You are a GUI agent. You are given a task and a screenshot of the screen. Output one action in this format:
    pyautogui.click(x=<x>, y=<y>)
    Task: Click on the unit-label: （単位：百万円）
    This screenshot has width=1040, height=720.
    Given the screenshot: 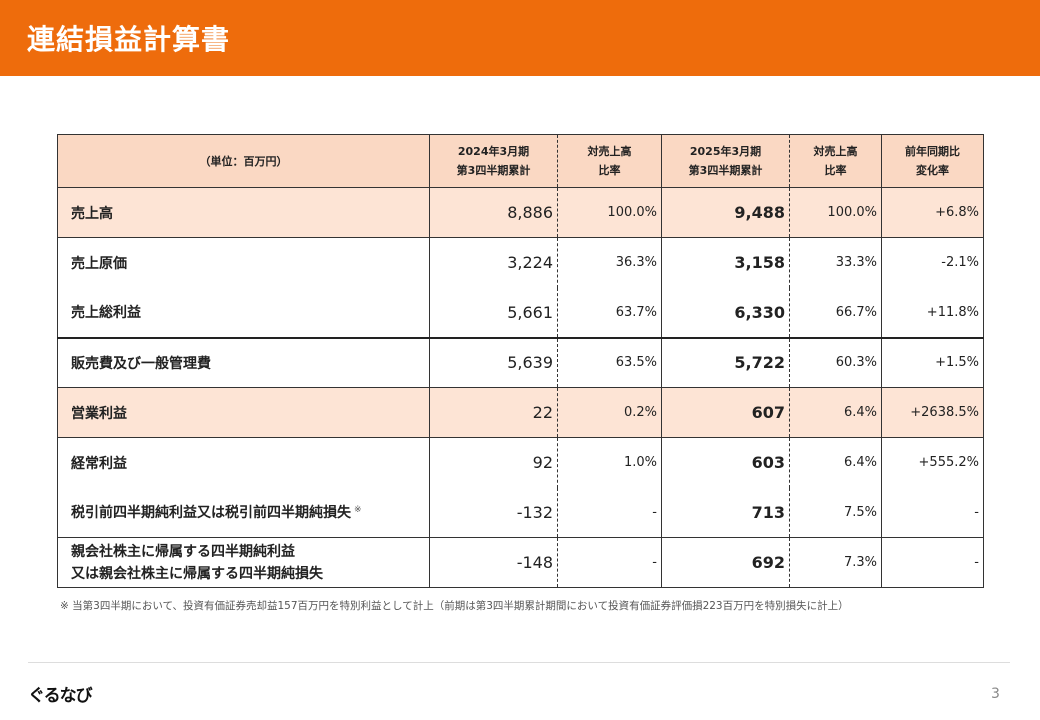 What is the action you would take?
    pyautogui.click(x=243, y=161)
    